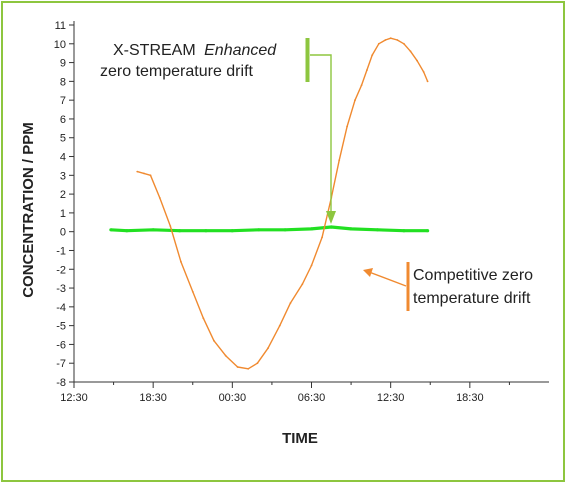  Describe the element at coordinates (61, 364) in the screenshot. I see `y-tick-label: -7` at that location.